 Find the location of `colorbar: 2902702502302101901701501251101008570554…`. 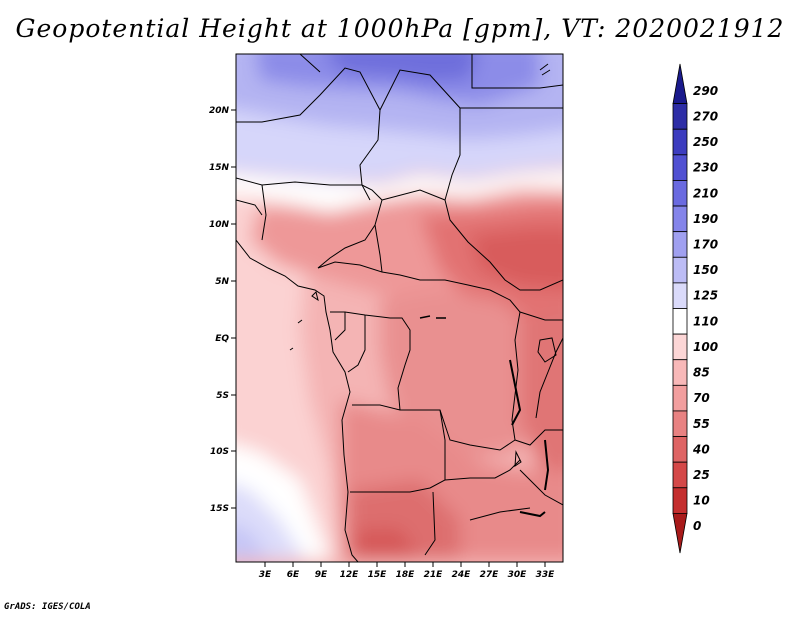

colorbar: 2902702502302101901701501251101008570554… is located at coordinates (695, 308).